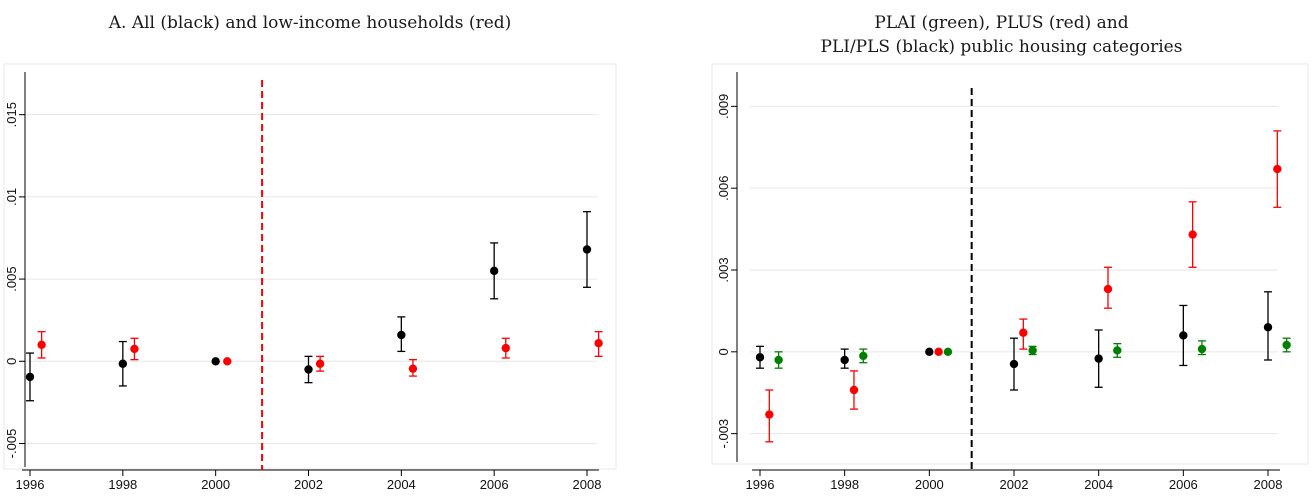 The width and height of the screenshot is (1313, 504). I want to click on x-tick-label-b: 2002, so click(1014, 484).